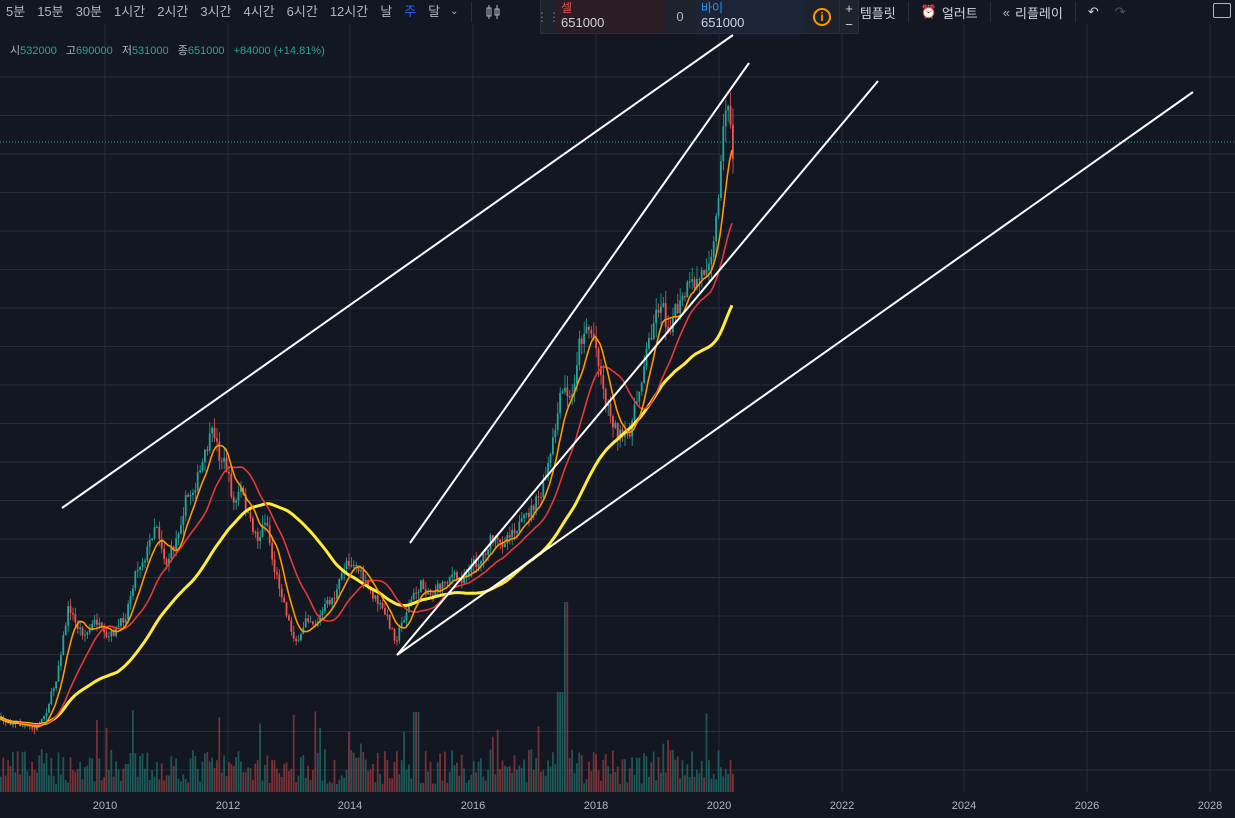 The width and height of the screenshot is (1235, 818). What do you see at coordinates (173, 11) in the screenshot?
I see `timeframe-option: 2시간` at bounding box center [173, 11].